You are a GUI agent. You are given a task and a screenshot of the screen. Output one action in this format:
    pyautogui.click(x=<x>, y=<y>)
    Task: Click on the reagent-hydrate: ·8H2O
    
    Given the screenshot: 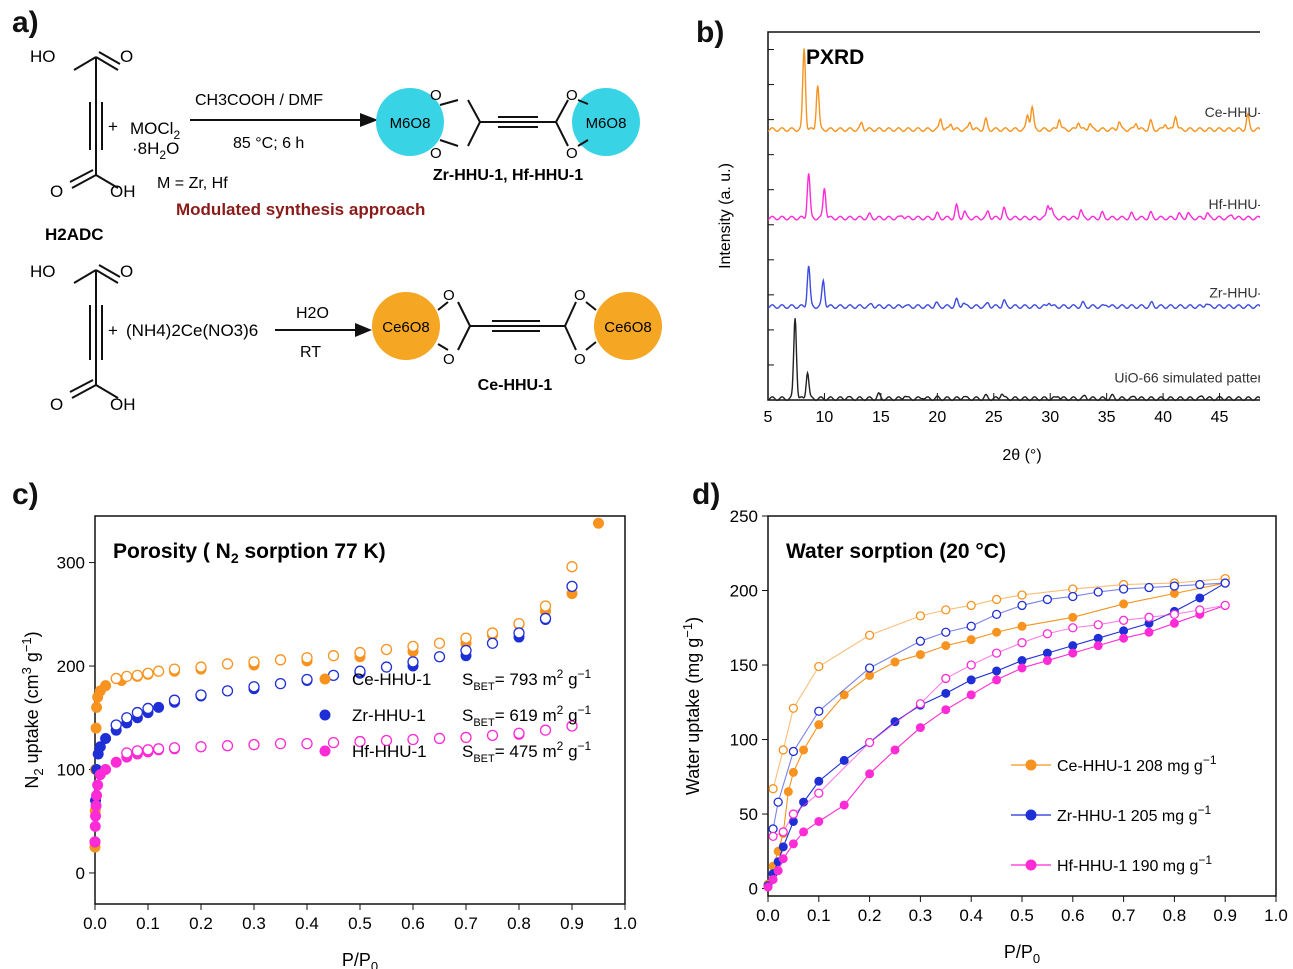 What is the action you would take?
    pyautogui.click(x=155, y=150)
    